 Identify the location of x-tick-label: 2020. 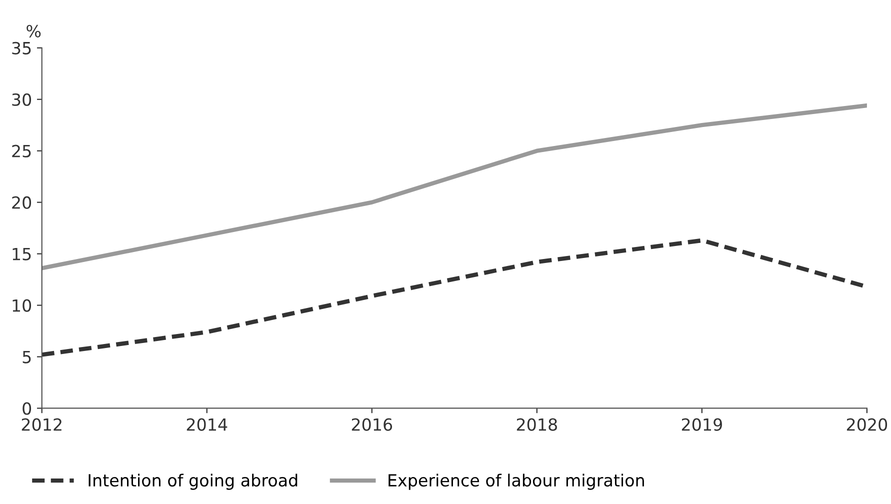
(867, 424).